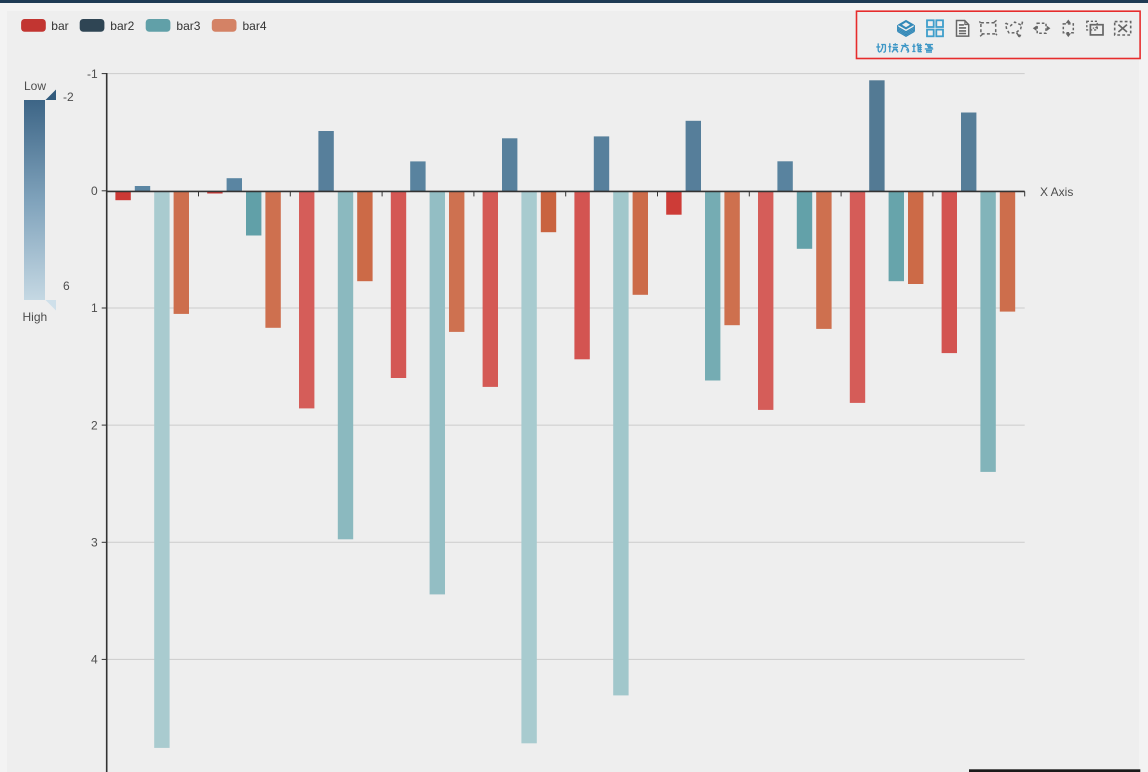 This screenshot has height=772, width=1148. Describe the element at coordinates (94, 308) in the screenshot. I see `svg-text: 1` at that location.